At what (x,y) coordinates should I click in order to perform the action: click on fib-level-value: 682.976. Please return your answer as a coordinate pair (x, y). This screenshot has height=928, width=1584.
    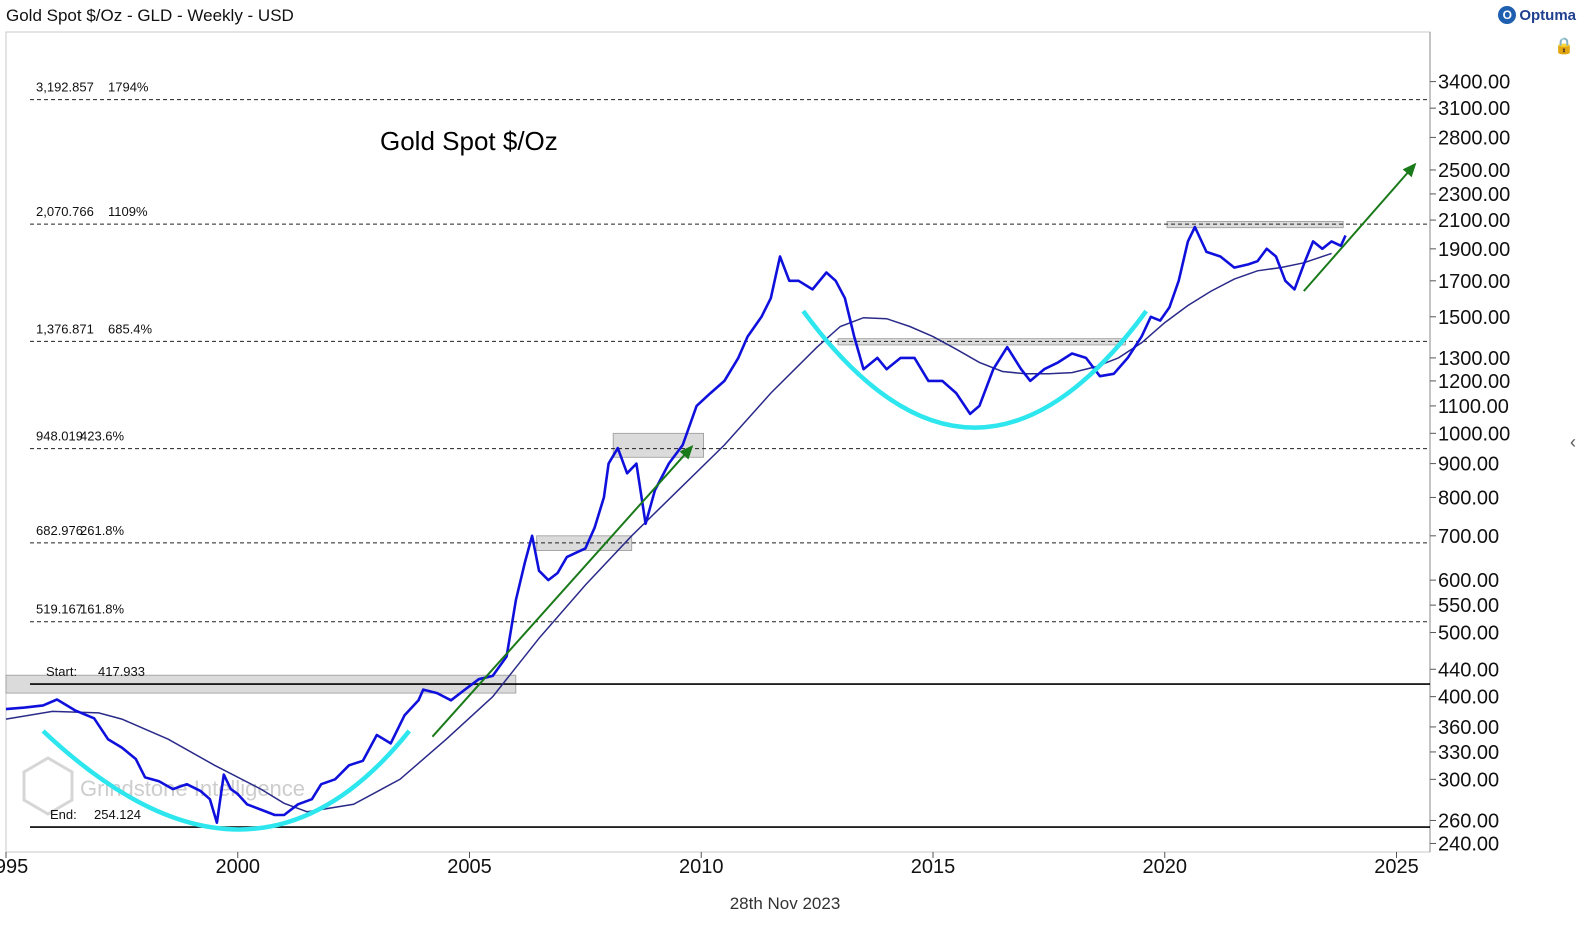
    Looking at the image, I should click on (59, 530).